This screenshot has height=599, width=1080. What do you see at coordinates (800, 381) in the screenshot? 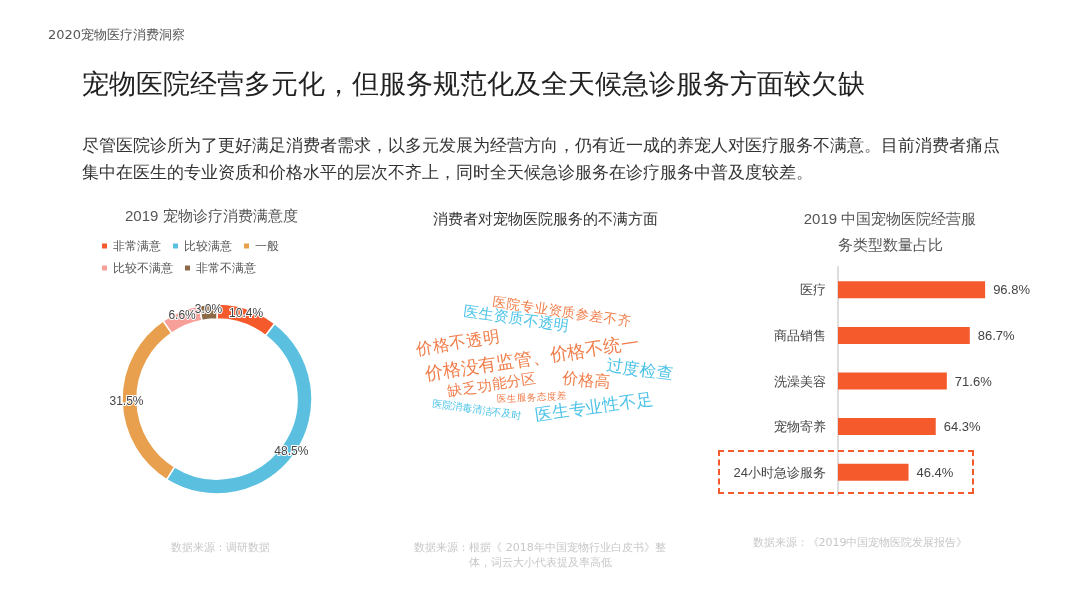
I see `y-tick-label: 洗澡美容` at bounding box center [800, 381].